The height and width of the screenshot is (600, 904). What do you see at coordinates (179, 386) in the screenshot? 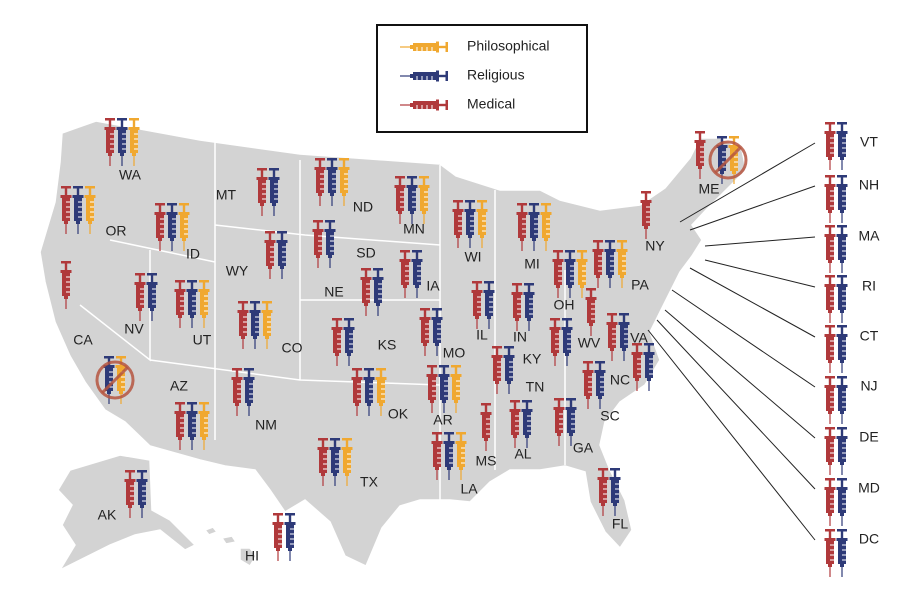
I see `state-label: AZ` at bounding box center [179, 386].